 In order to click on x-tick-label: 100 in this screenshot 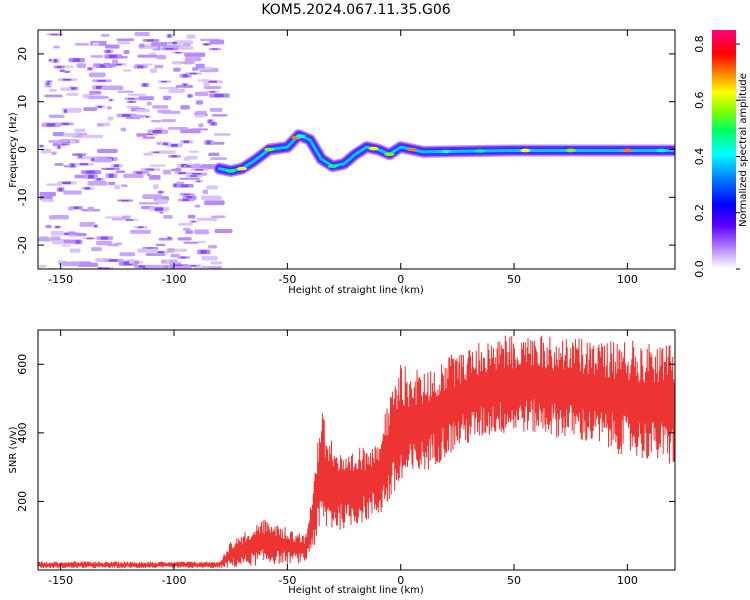, I will do `click(627, 580)`.